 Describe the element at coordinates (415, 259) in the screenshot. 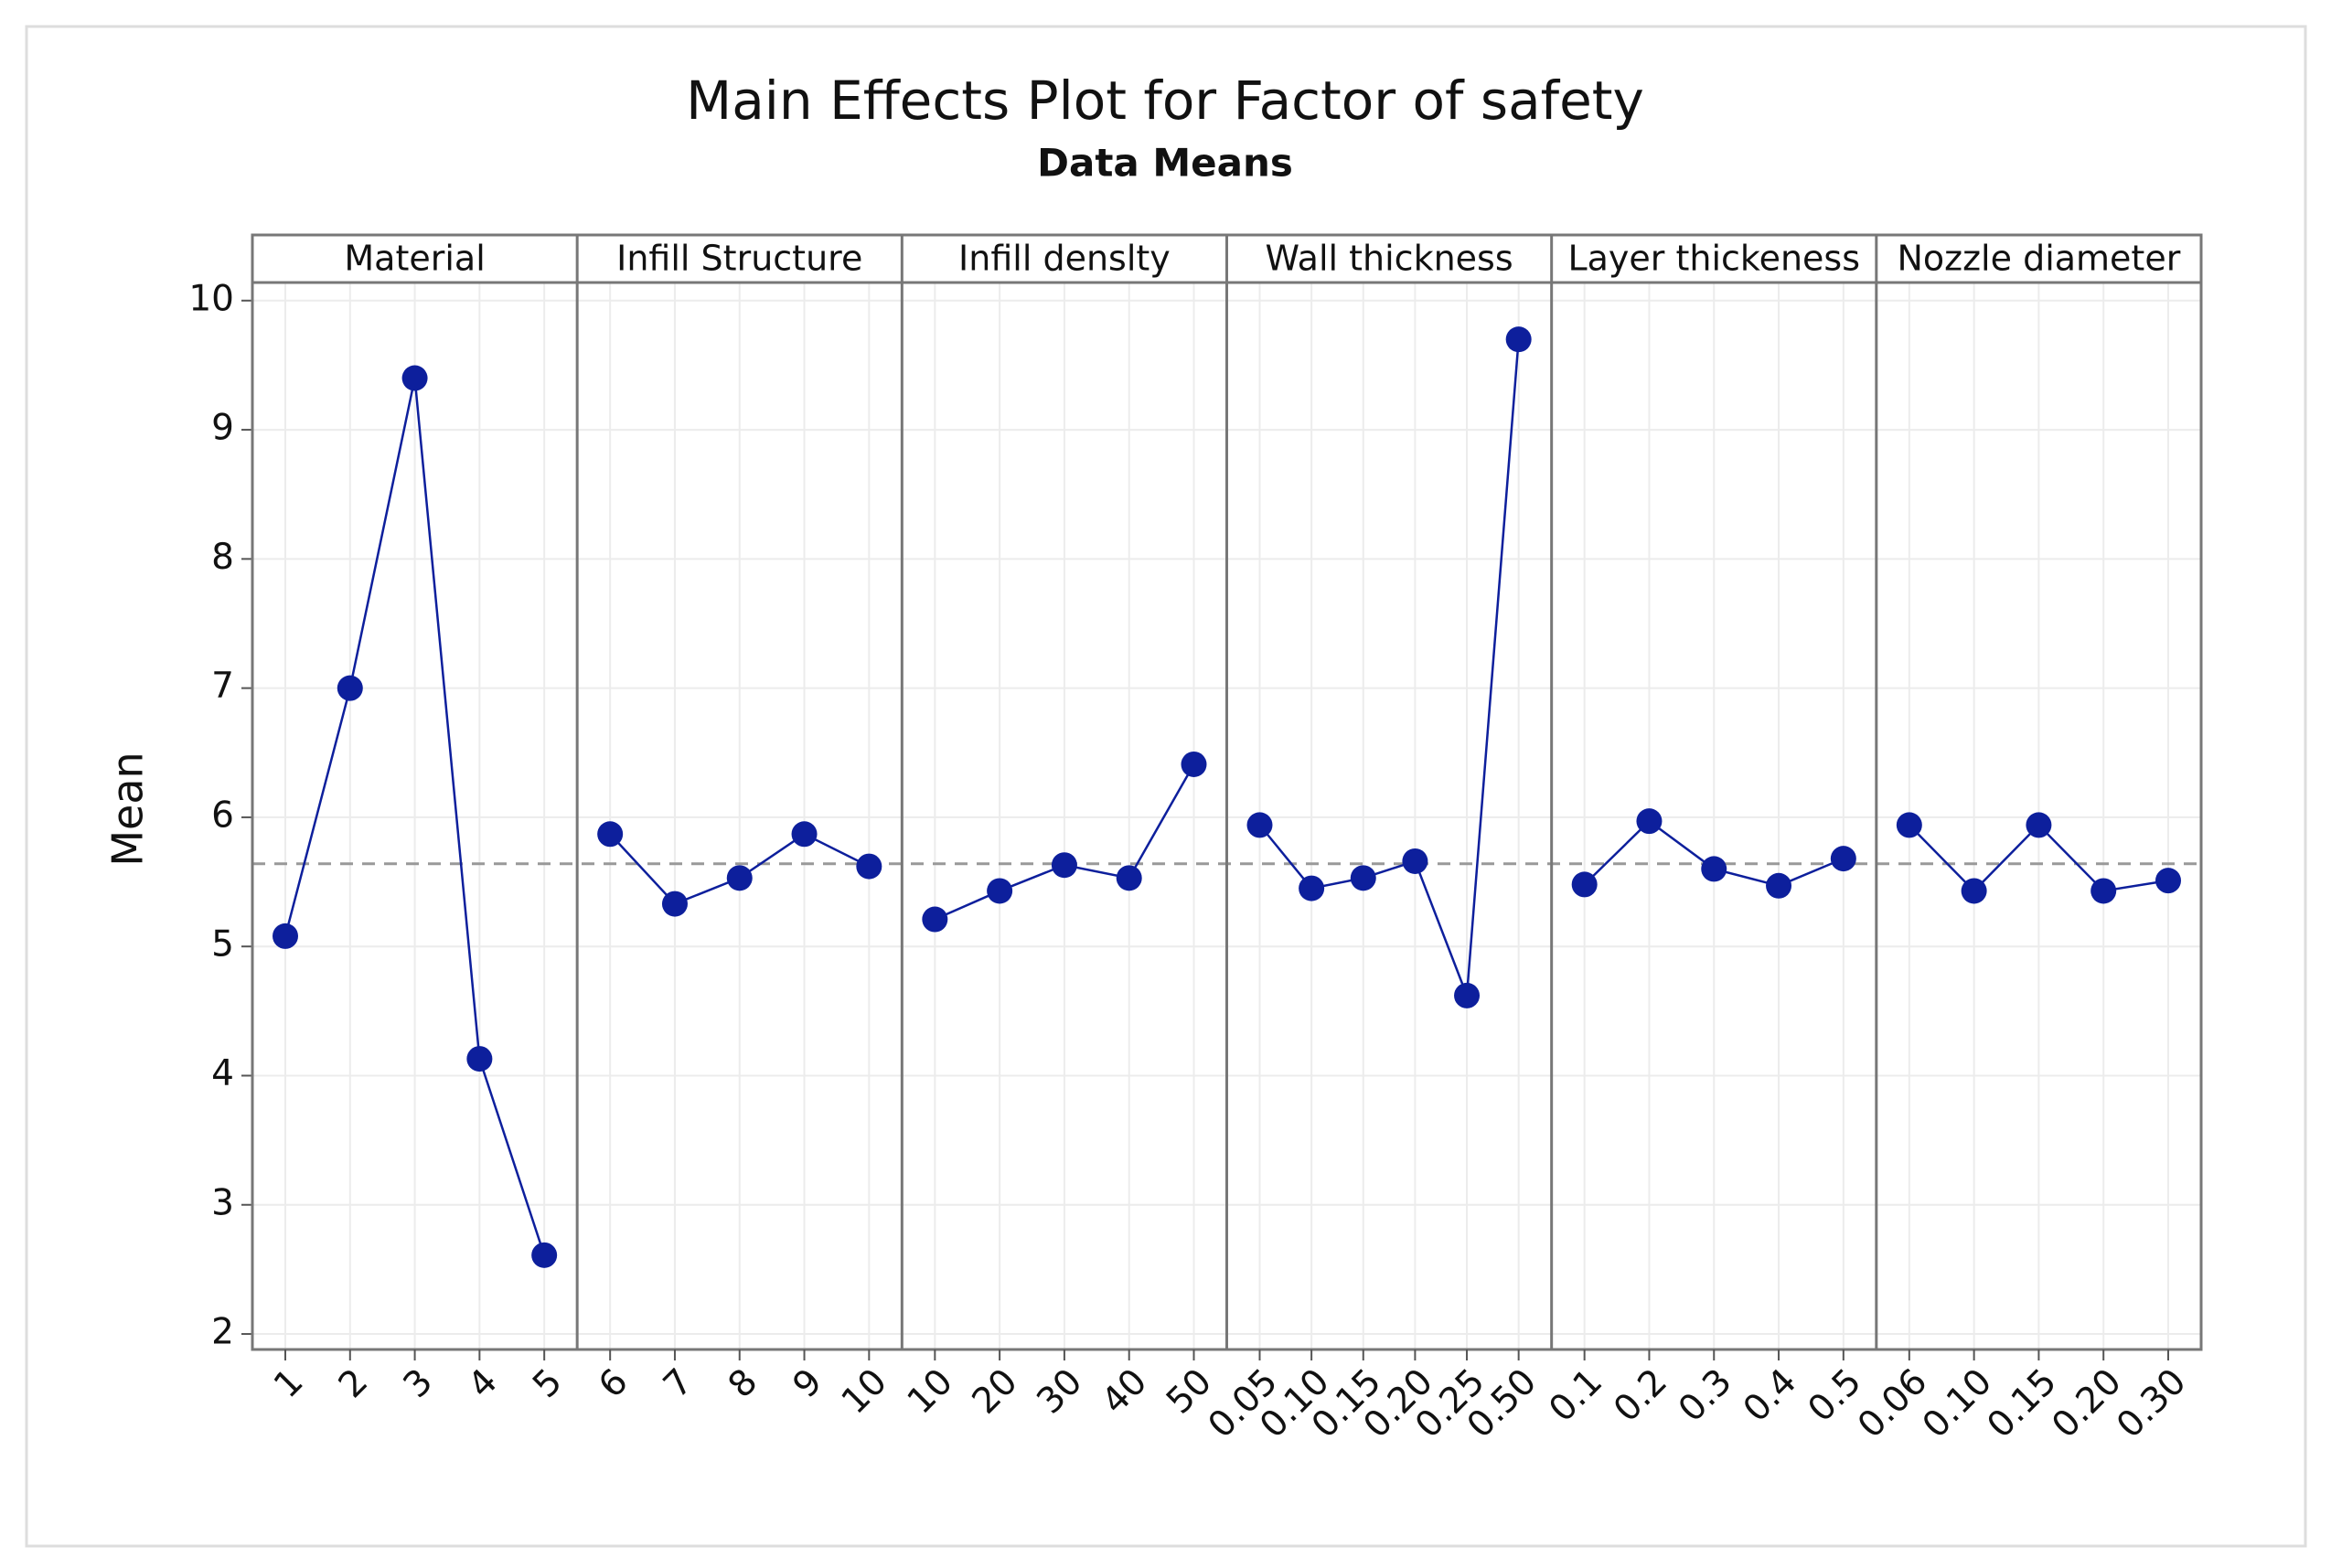

I see `panel-title: Material` at that location.